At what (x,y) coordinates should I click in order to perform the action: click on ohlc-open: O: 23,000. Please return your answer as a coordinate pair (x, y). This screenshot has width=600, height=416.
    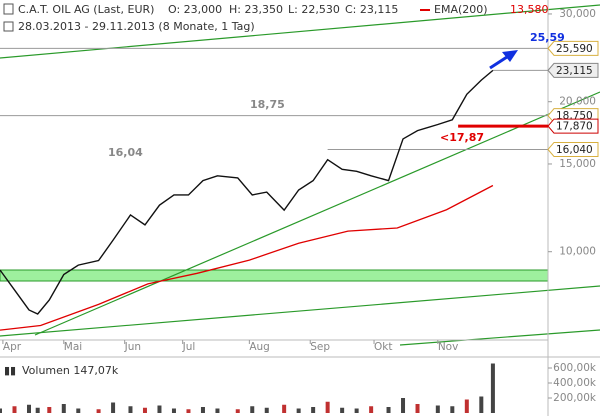
    Looking at the image, I should click on (195, 9).